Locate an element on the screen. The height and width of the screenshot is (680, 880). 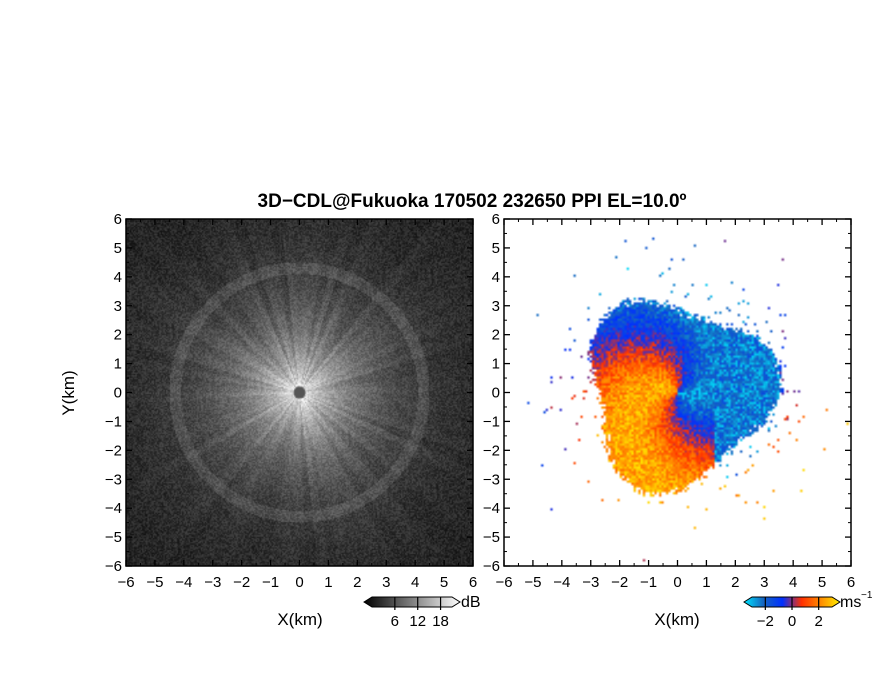
reflectivity-x-tick-label: 2 is located at coordinates (357, 582).